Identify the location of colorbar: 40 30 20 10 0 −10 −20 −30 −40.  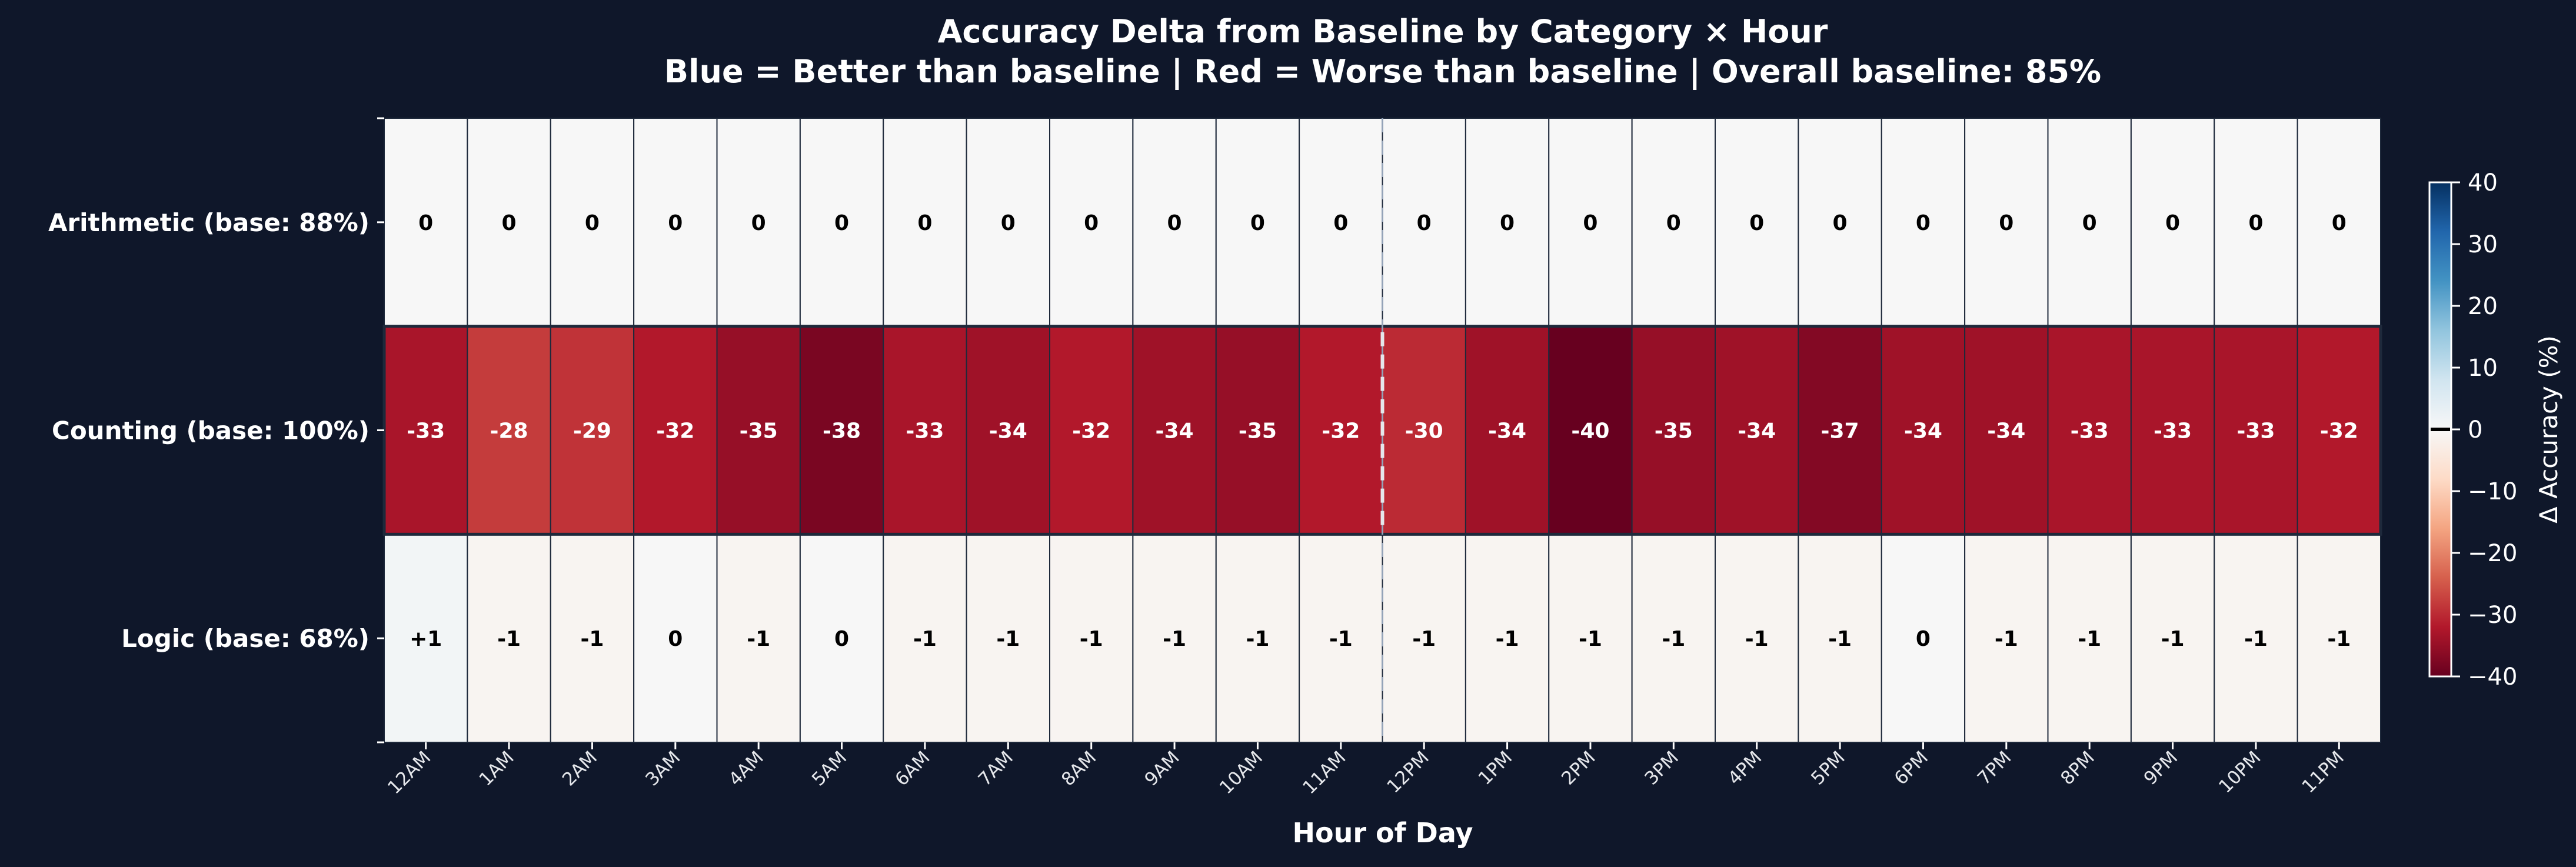
(2472, 430).